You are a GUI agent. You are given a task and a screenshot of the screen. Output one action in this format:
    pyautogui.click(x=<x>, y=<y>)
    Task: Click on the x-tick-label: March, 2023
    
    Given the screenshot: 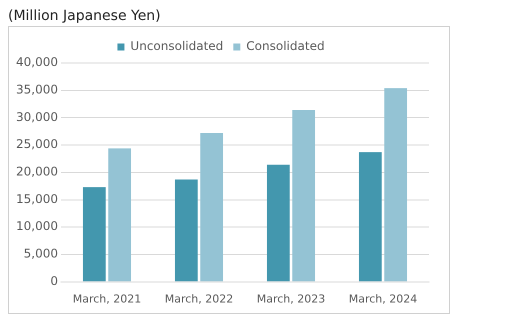 What is the action you would take?
    pyautogui.click(x=291, y=299)
    